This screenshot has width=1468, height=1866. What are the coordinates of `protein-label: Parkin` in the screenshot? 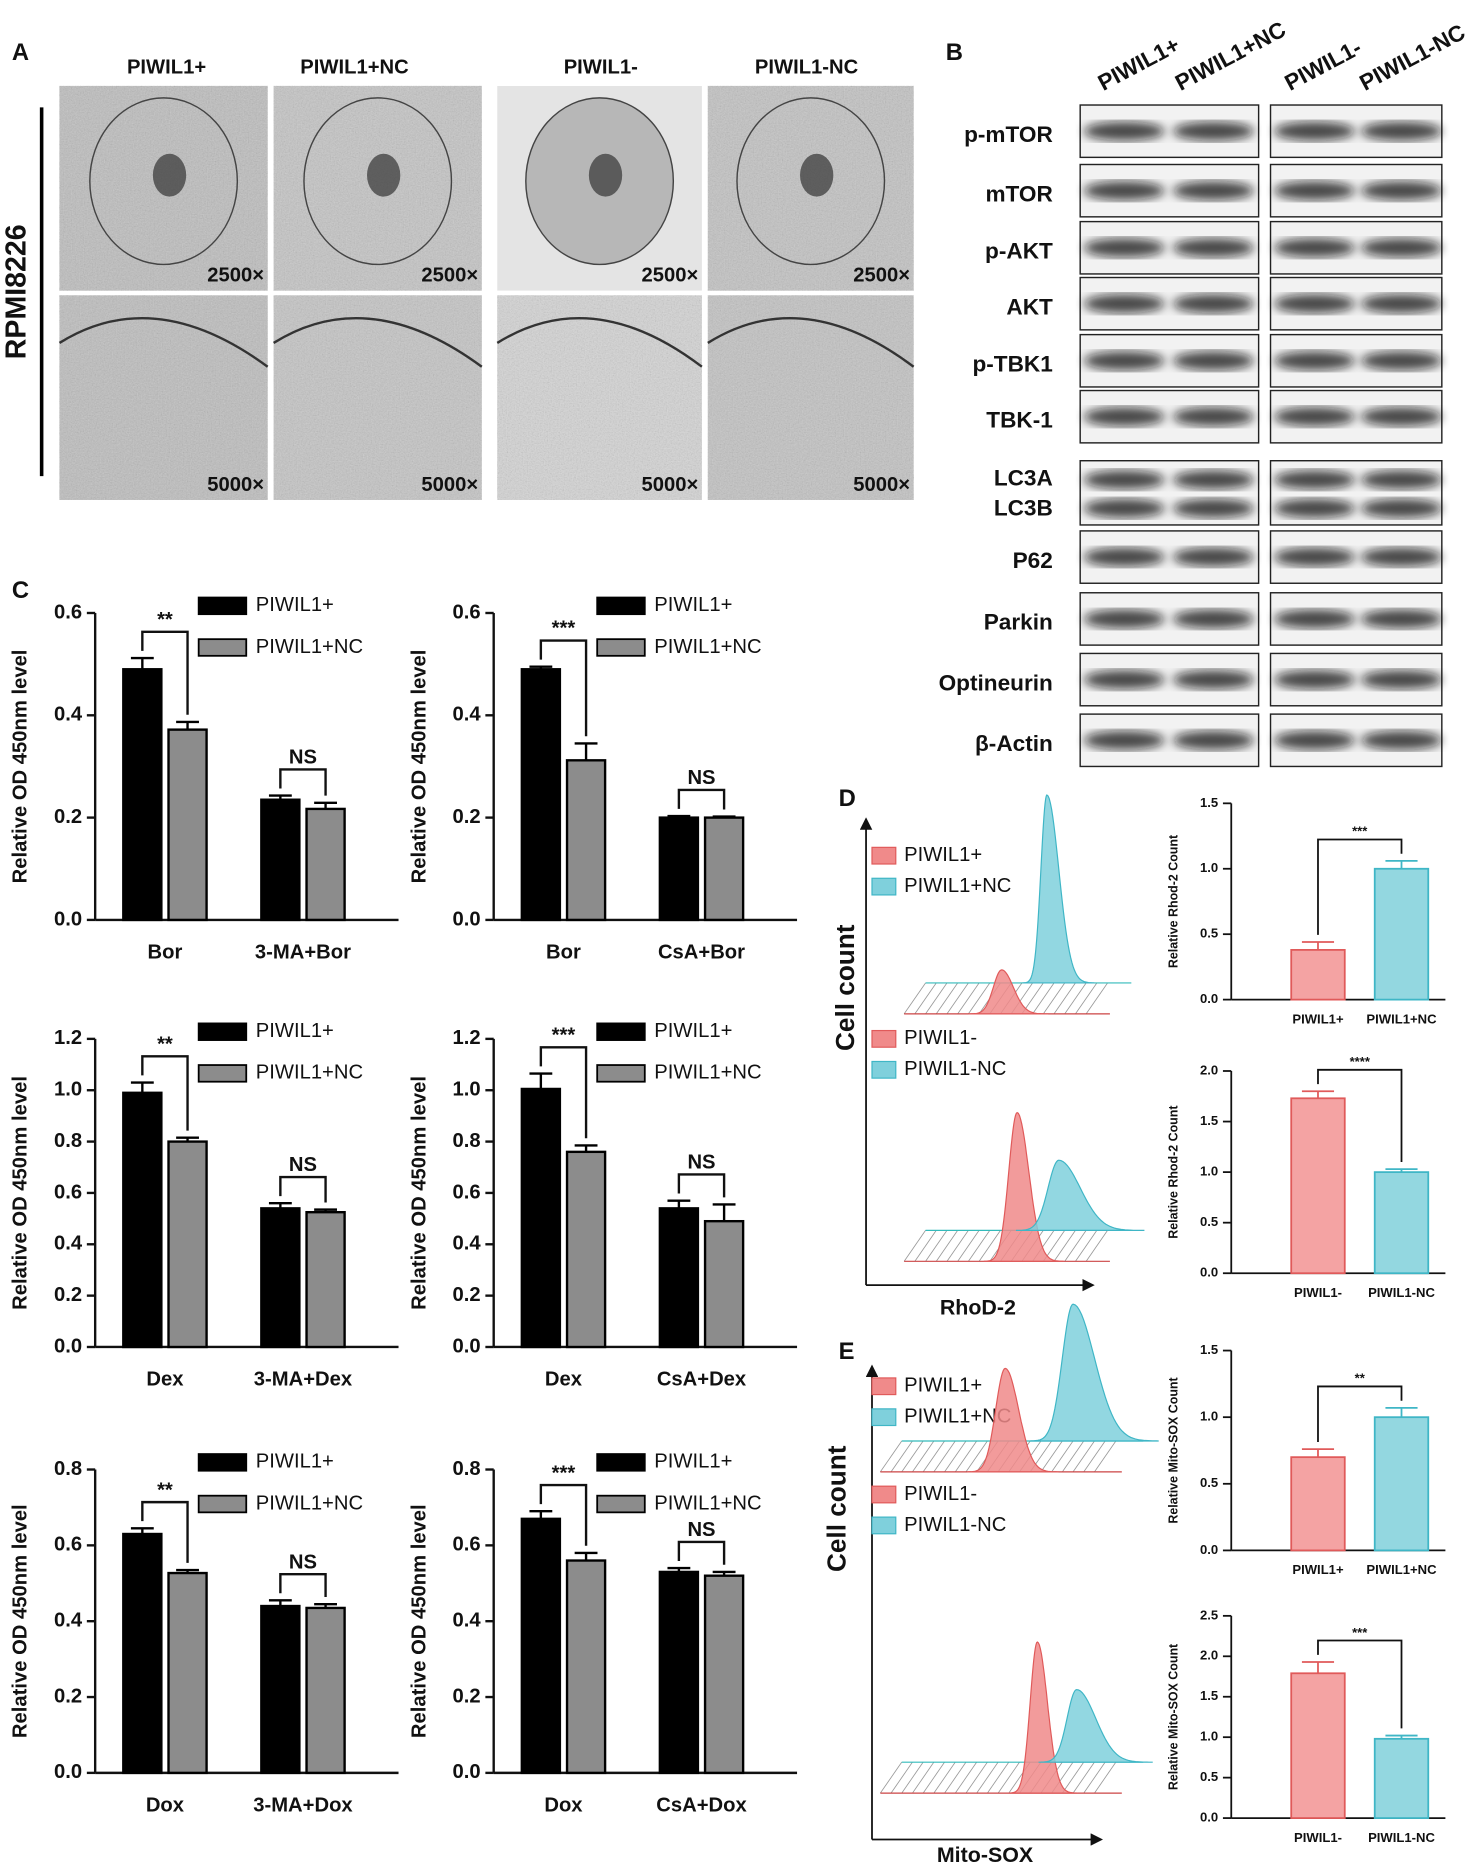 It's located at (1018, 622).